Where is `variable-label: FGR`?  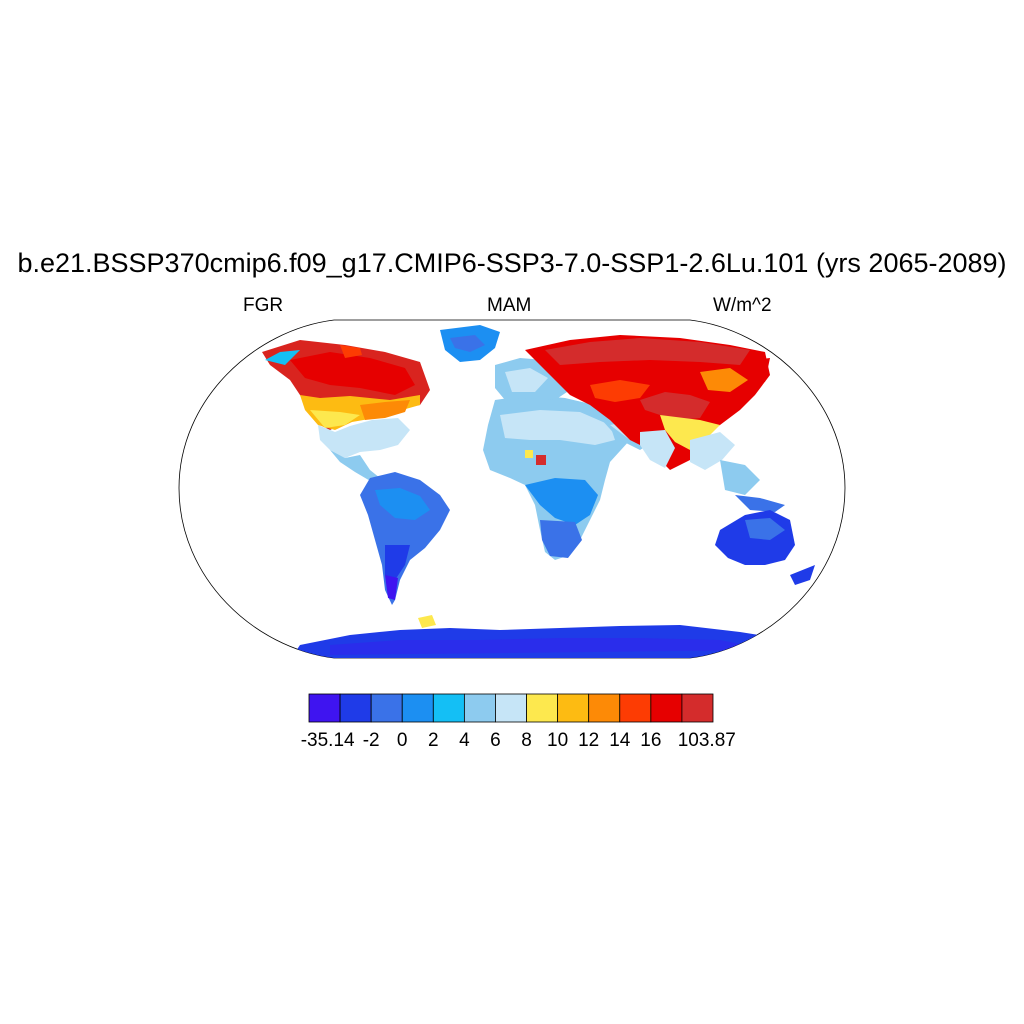 variable-label: FGR is located at coordinates (263, 305).